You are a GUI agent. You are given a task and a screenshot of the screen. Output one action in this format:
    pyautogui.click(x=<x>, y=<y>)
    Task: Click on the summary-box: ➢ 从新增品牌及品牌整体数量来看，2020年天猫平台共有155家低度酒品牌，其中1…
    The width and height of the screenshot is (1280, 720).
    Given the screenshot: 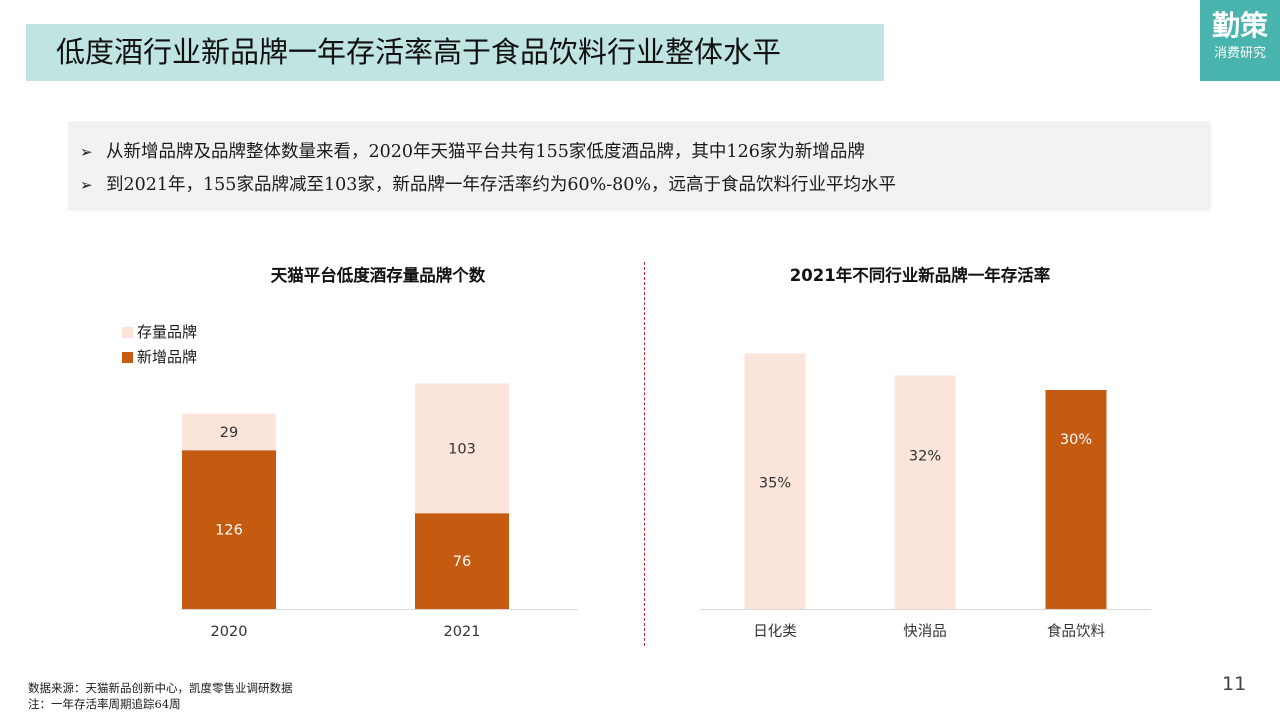 What is the action you would take?
    pyautogui.click(x=639, y=166)
    